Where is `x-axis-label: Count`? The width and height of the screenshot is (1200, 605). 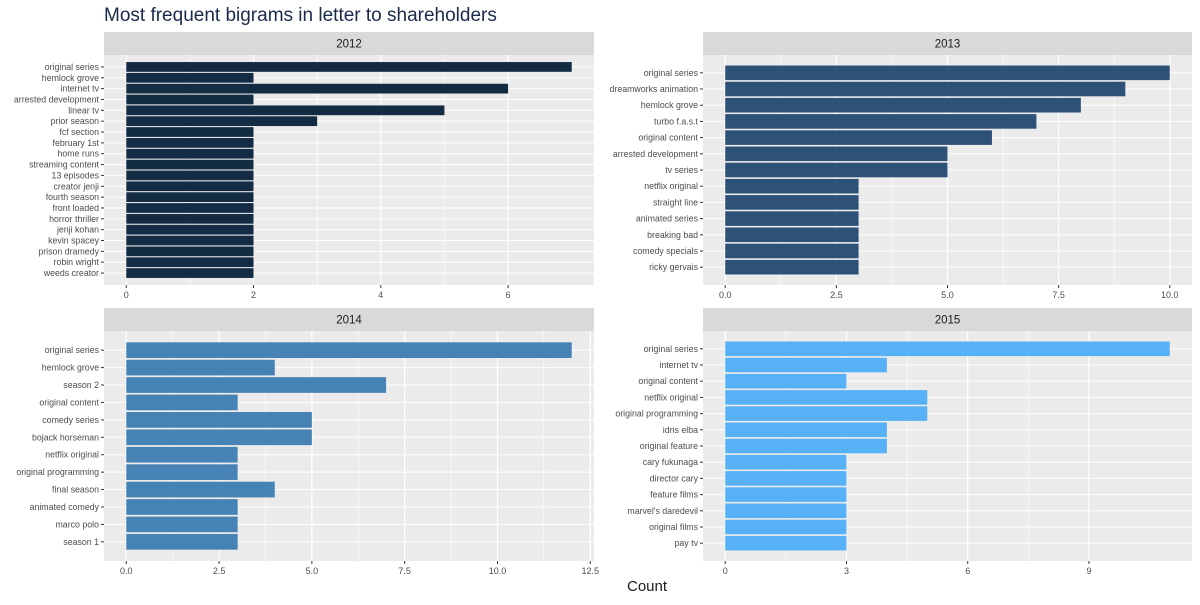
x-axis-label: Count is located at coordinates (647, 586).